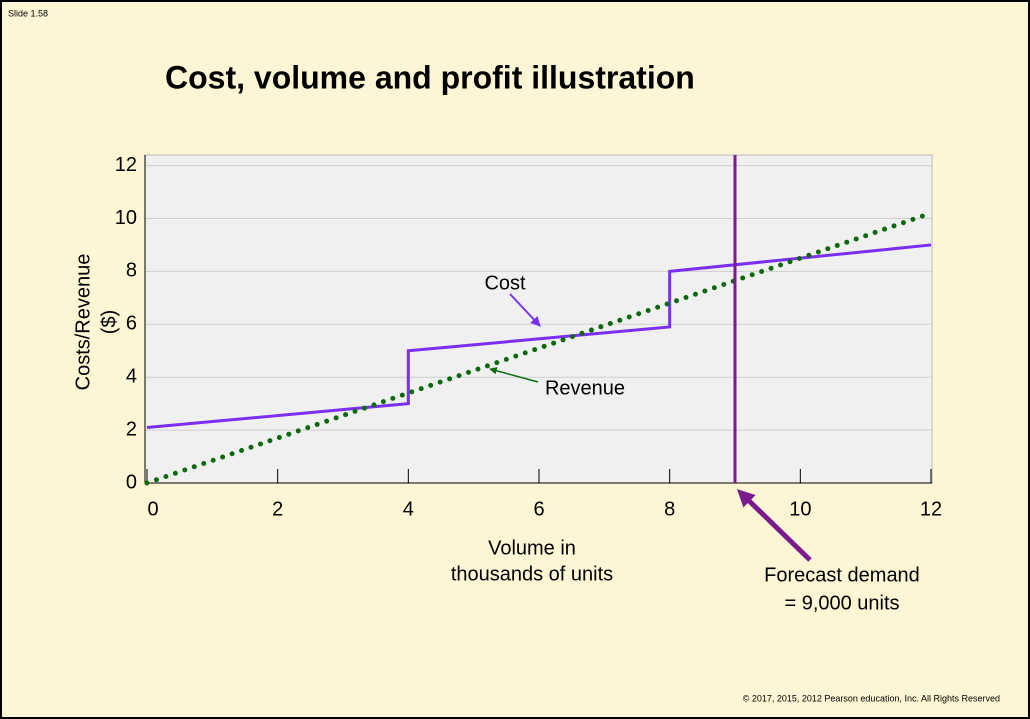  What do you see at coordinates (800, 509) in the screenshot?
I see `x-tick-label: 10` at bounding box center [800, 509].